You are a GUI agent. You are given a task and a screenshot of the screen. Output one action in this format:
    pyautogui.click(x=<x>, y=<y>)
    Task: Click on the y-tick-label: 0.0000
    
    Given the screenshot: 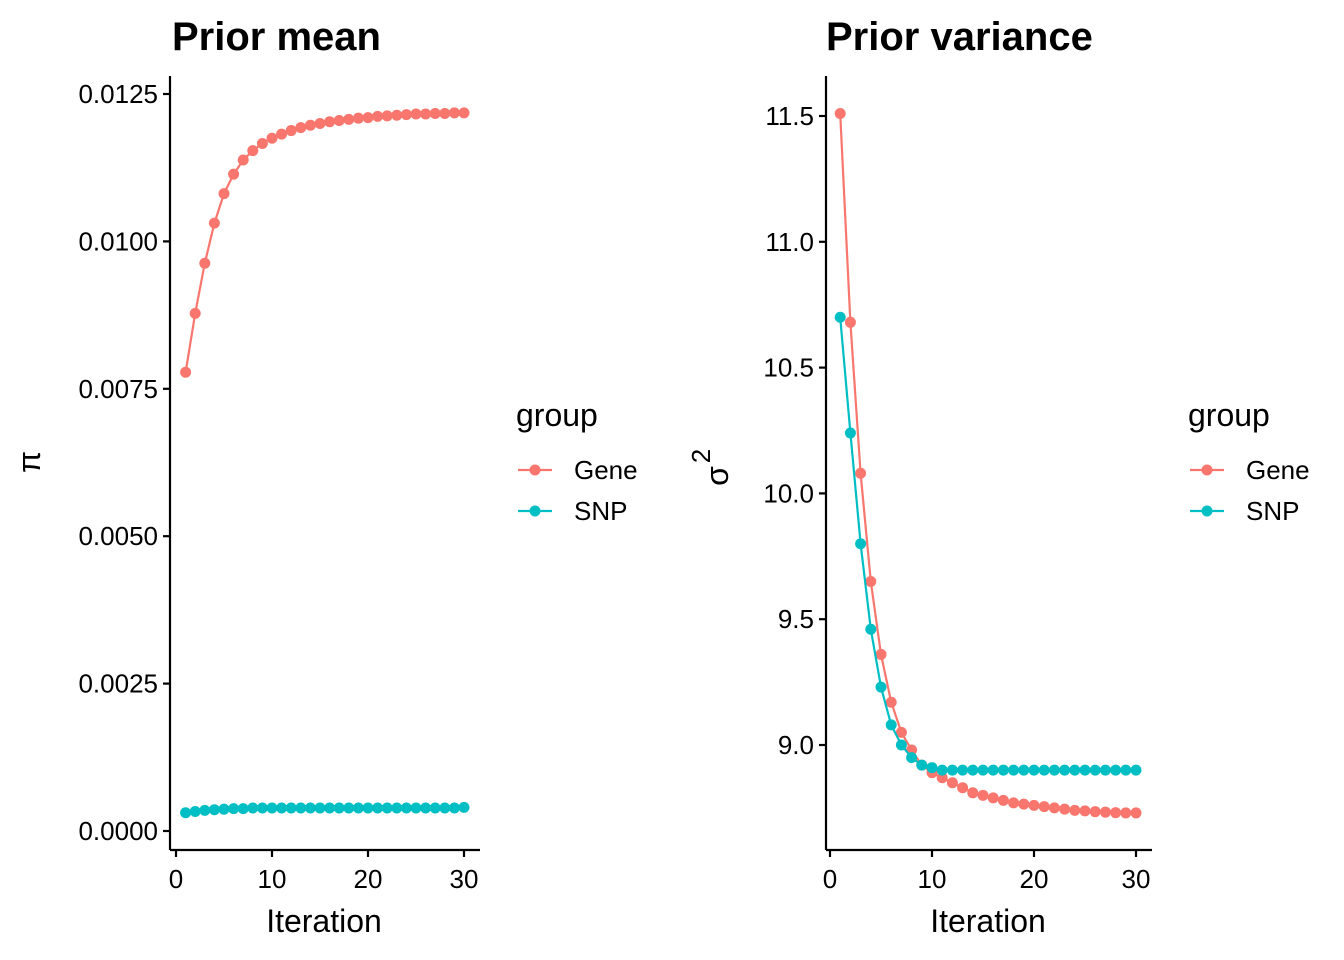 What is the action you would take?
    pyautogui.click(x=118, y=831)
    